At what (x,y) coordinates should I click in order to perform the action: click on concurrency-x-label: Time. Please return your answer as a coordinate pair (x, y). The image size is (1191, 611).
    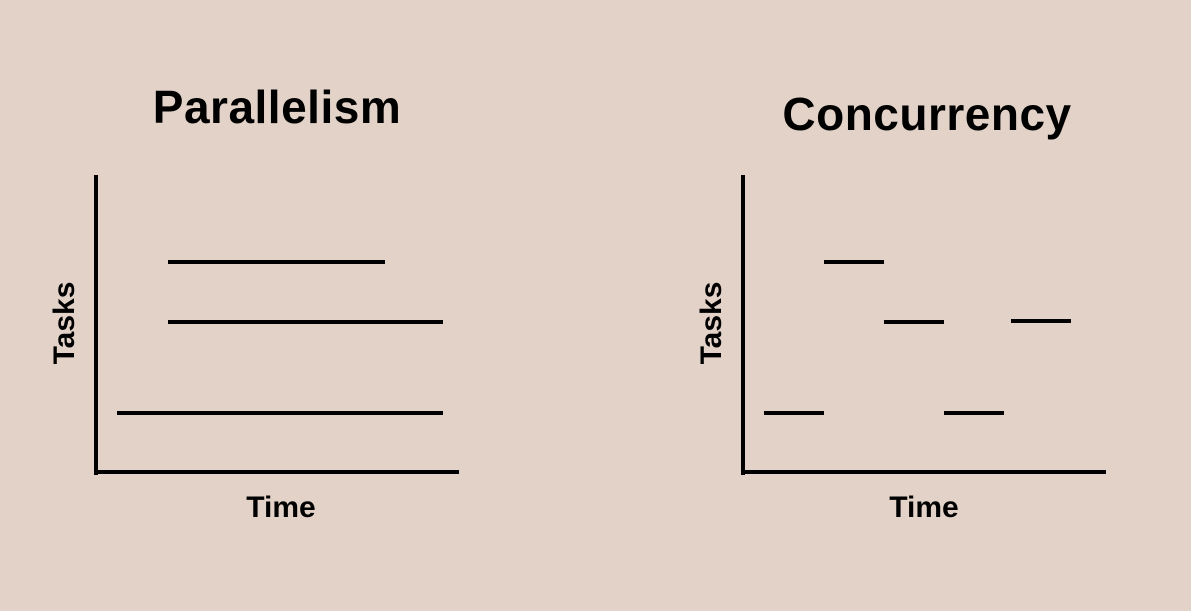
    Looking at the image, I should click on (924, 507).